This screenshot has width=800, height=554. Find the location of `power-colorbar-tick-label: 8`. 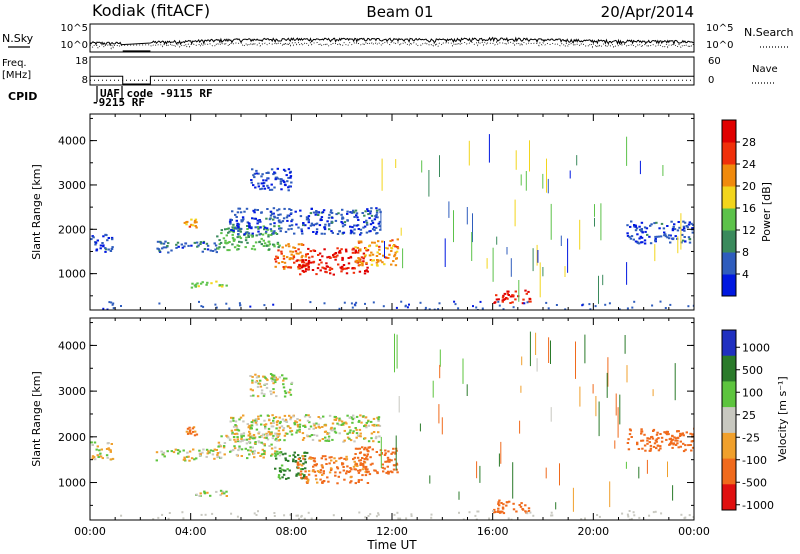

power-colorbar-tick-label: 8 is located at coordinates (745, 252).